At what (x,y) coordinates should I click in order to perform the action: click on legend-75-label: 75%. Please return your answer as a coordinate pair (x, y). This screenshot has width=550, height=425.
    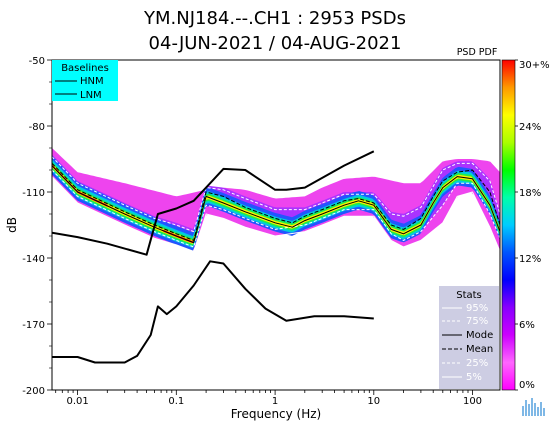
    Looking at the image, I should click on (477, 321).